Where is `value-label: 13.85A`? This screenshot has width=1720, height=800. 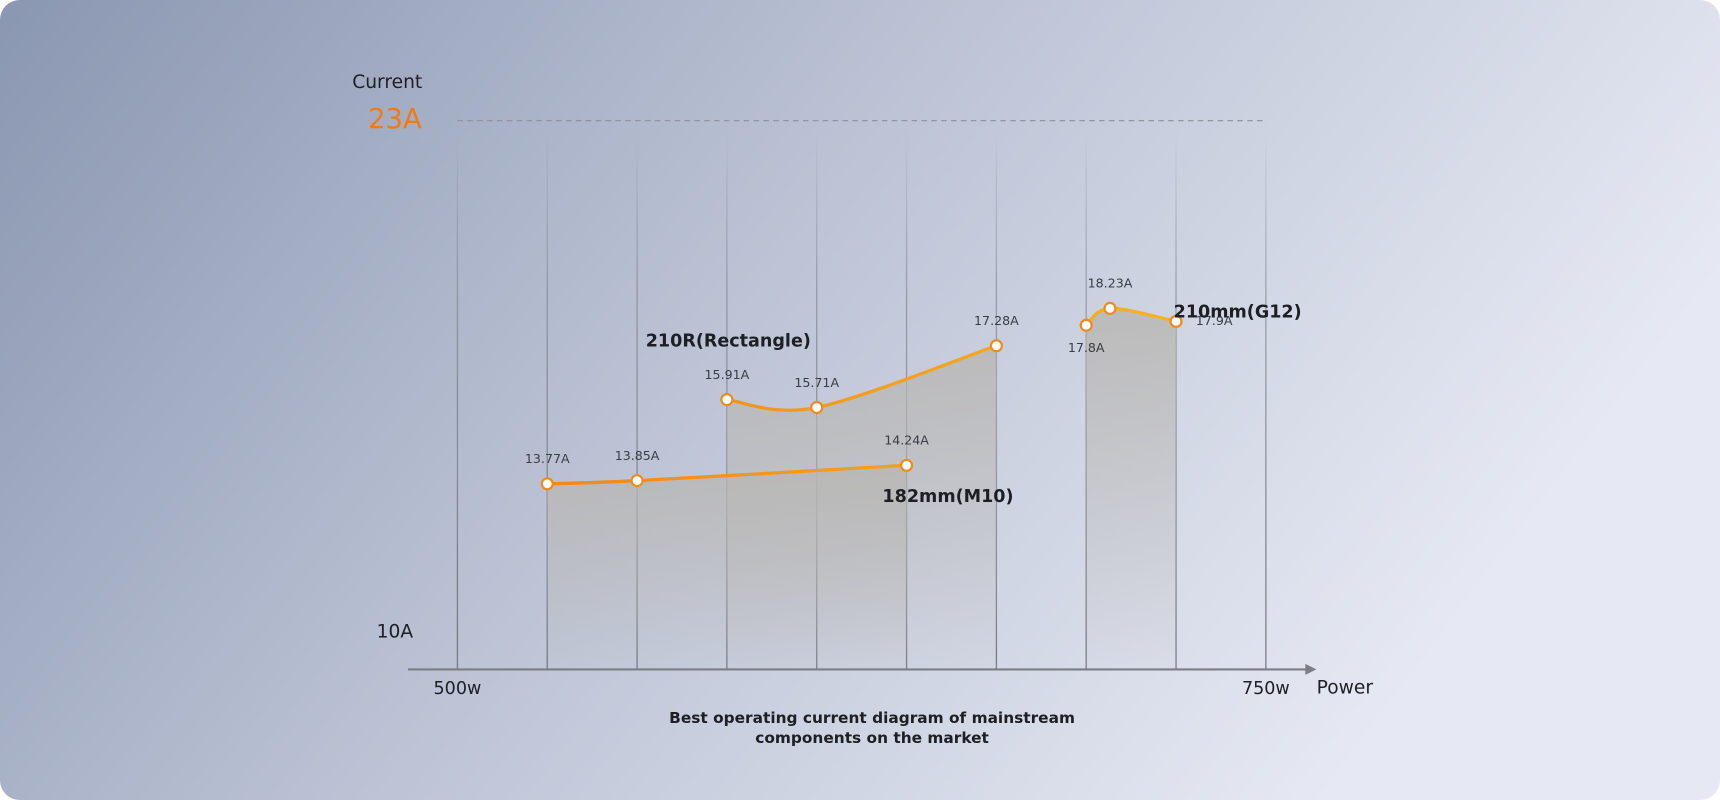
value-label: 13.85A is located at coordinates (637, 455).